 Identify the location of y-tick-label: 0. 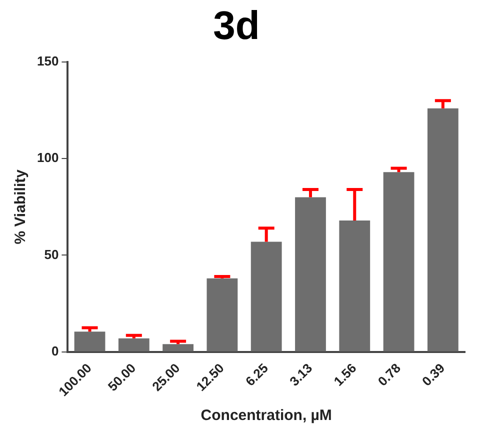
(55, 350).